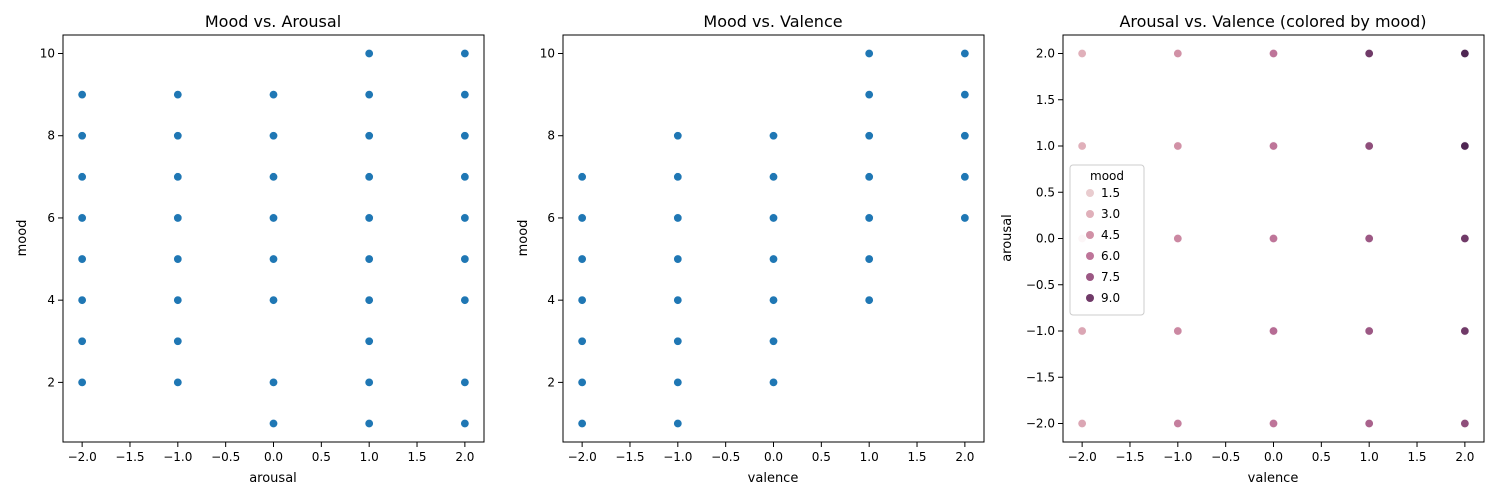 Image resolution: width=1500 pixels, height=500 pixels. I want to click on y-tick-label: 1.5, so click(1045, 100).